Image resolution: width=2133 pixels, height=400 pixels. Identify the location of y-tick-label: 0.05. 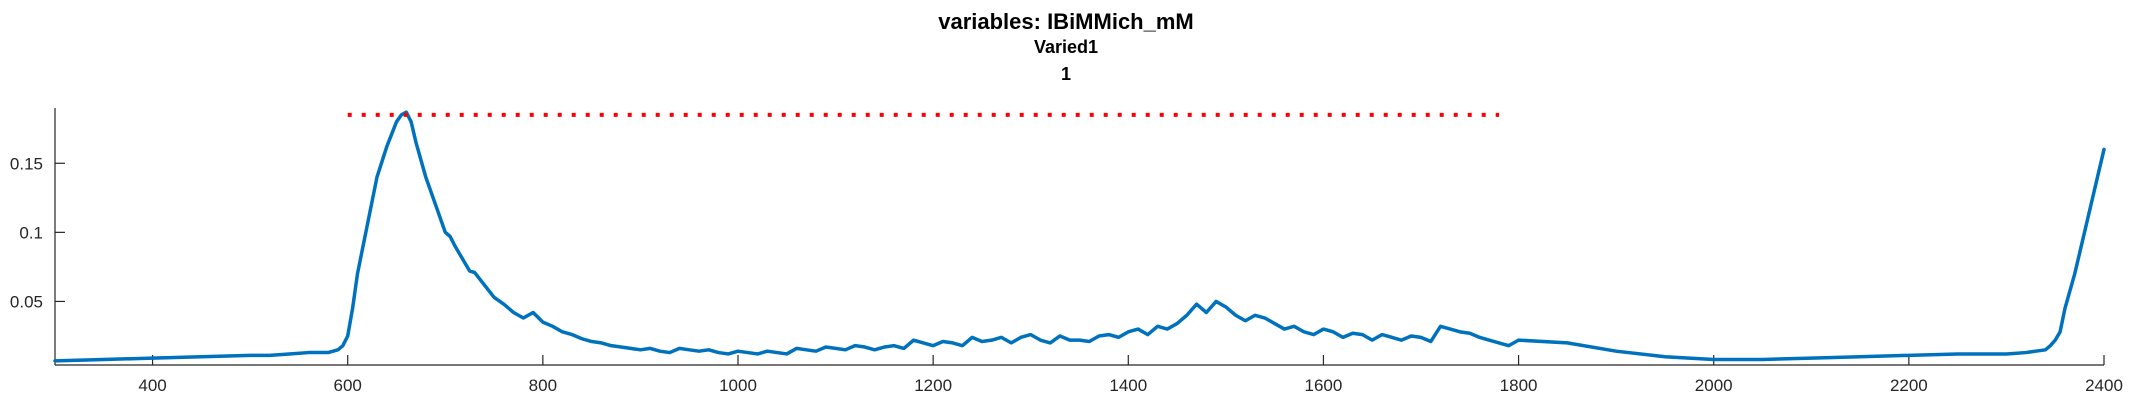
(26, 301).